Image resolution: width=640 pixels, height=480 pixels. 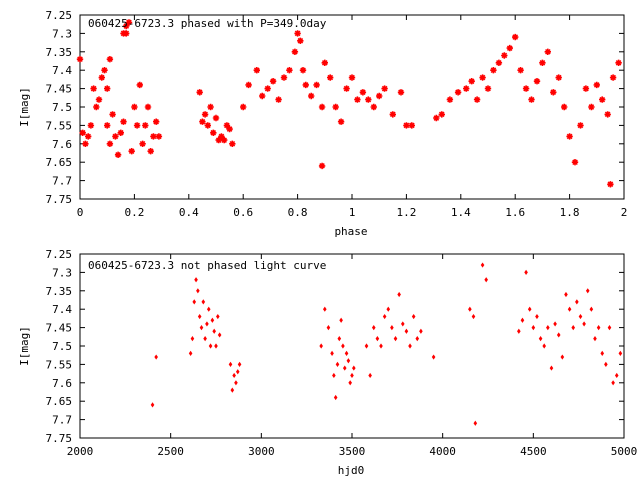 I want to click on y-tick-label: 7.4, so click(x=62, y=70).